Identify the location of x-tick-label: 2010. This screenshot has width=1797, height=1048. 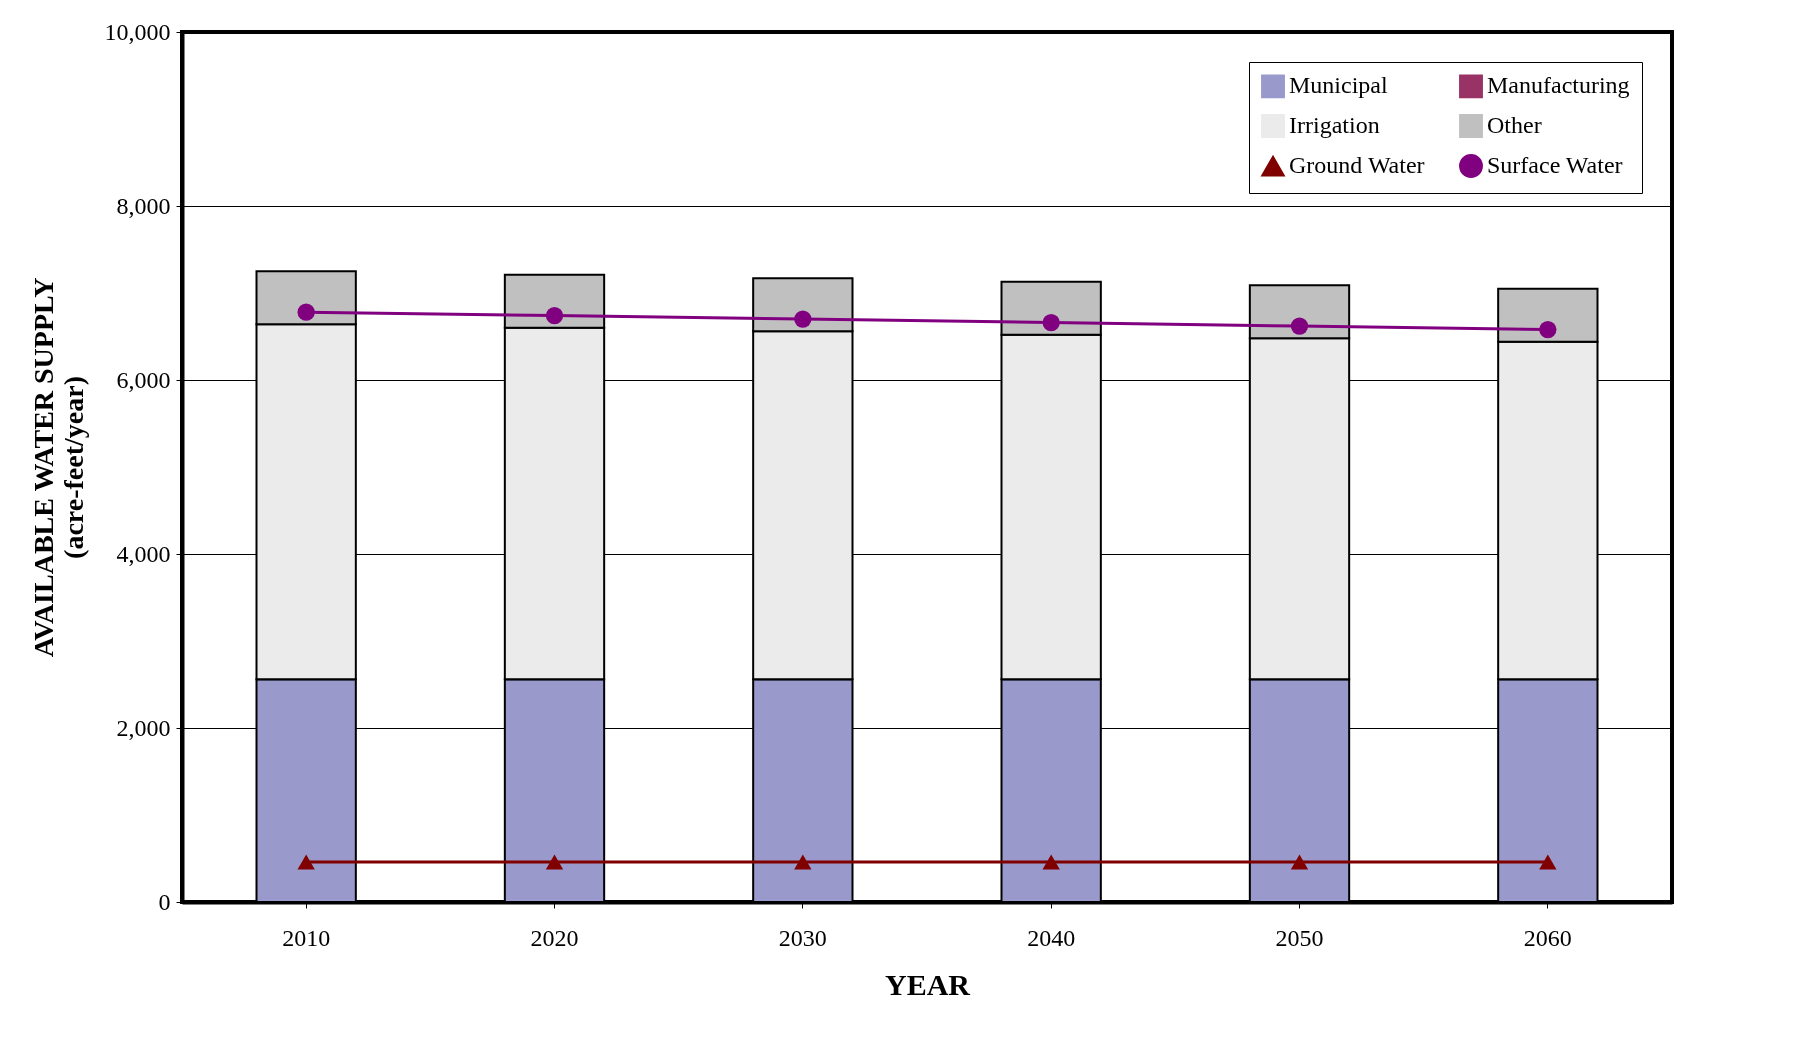
(306, 937).